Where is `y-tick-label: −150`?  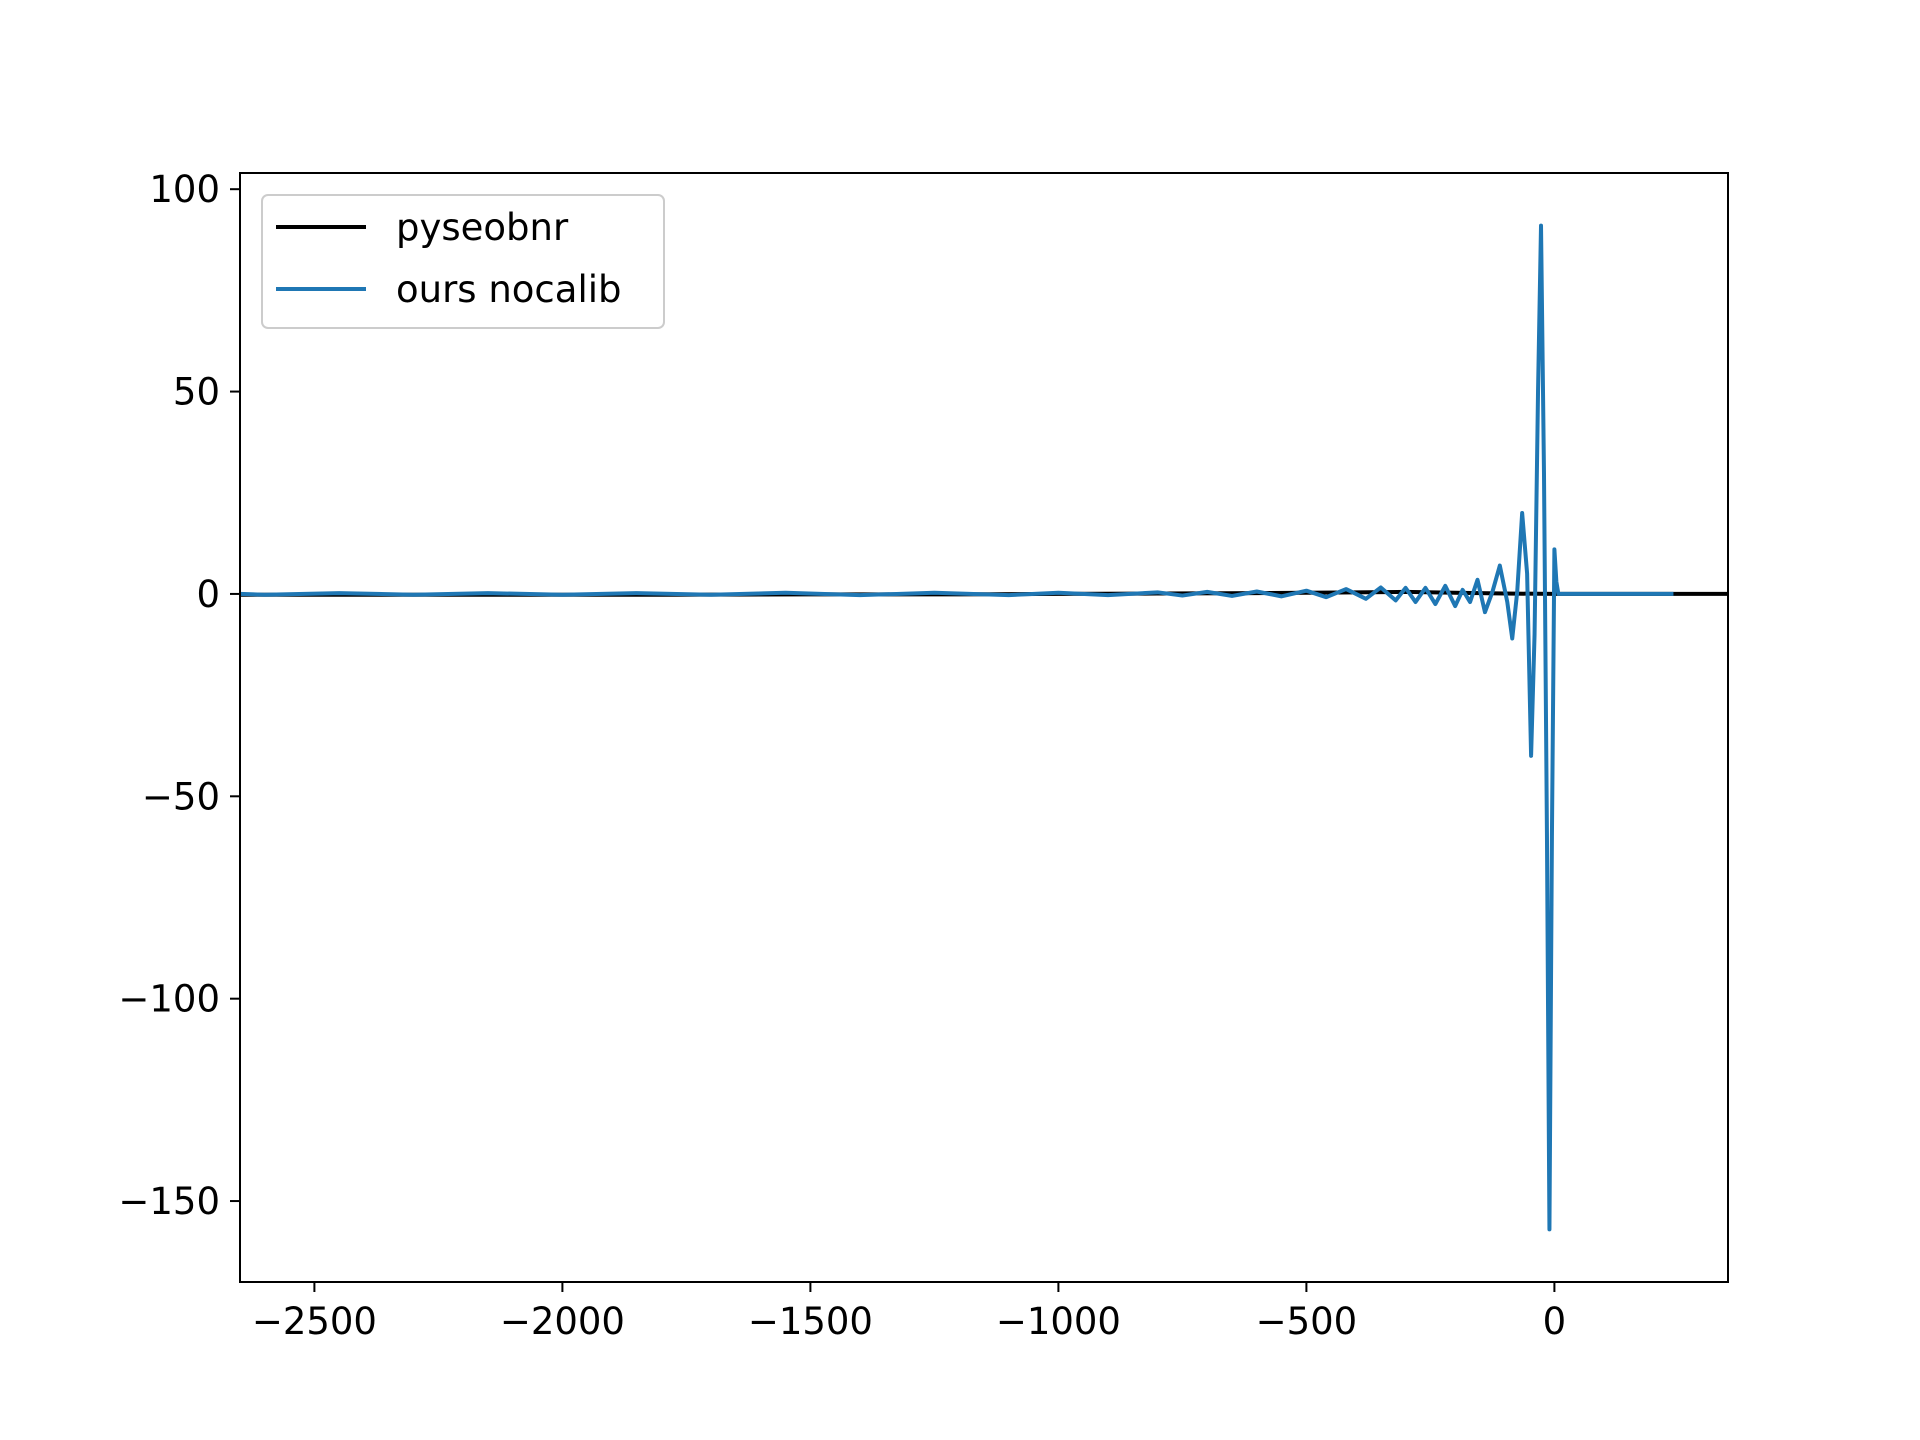
y-tick-label: −150 is located at coordinates (169, 1201).